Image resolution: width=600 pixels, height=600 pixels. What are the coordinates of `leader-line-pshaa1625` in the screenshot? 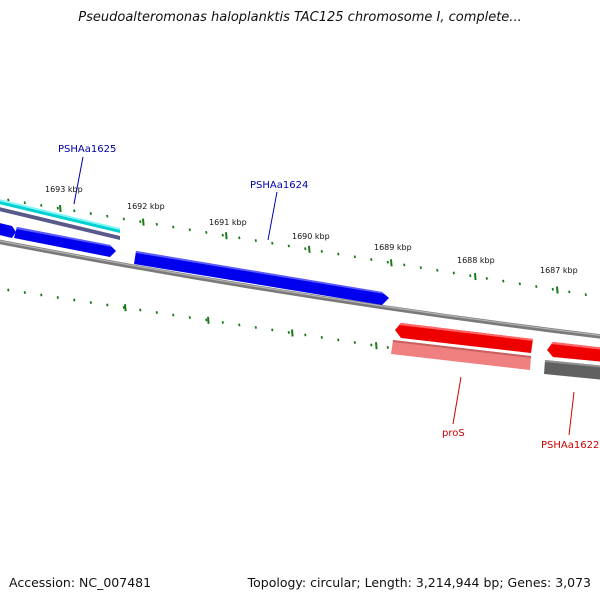 It's located at (78, 180).